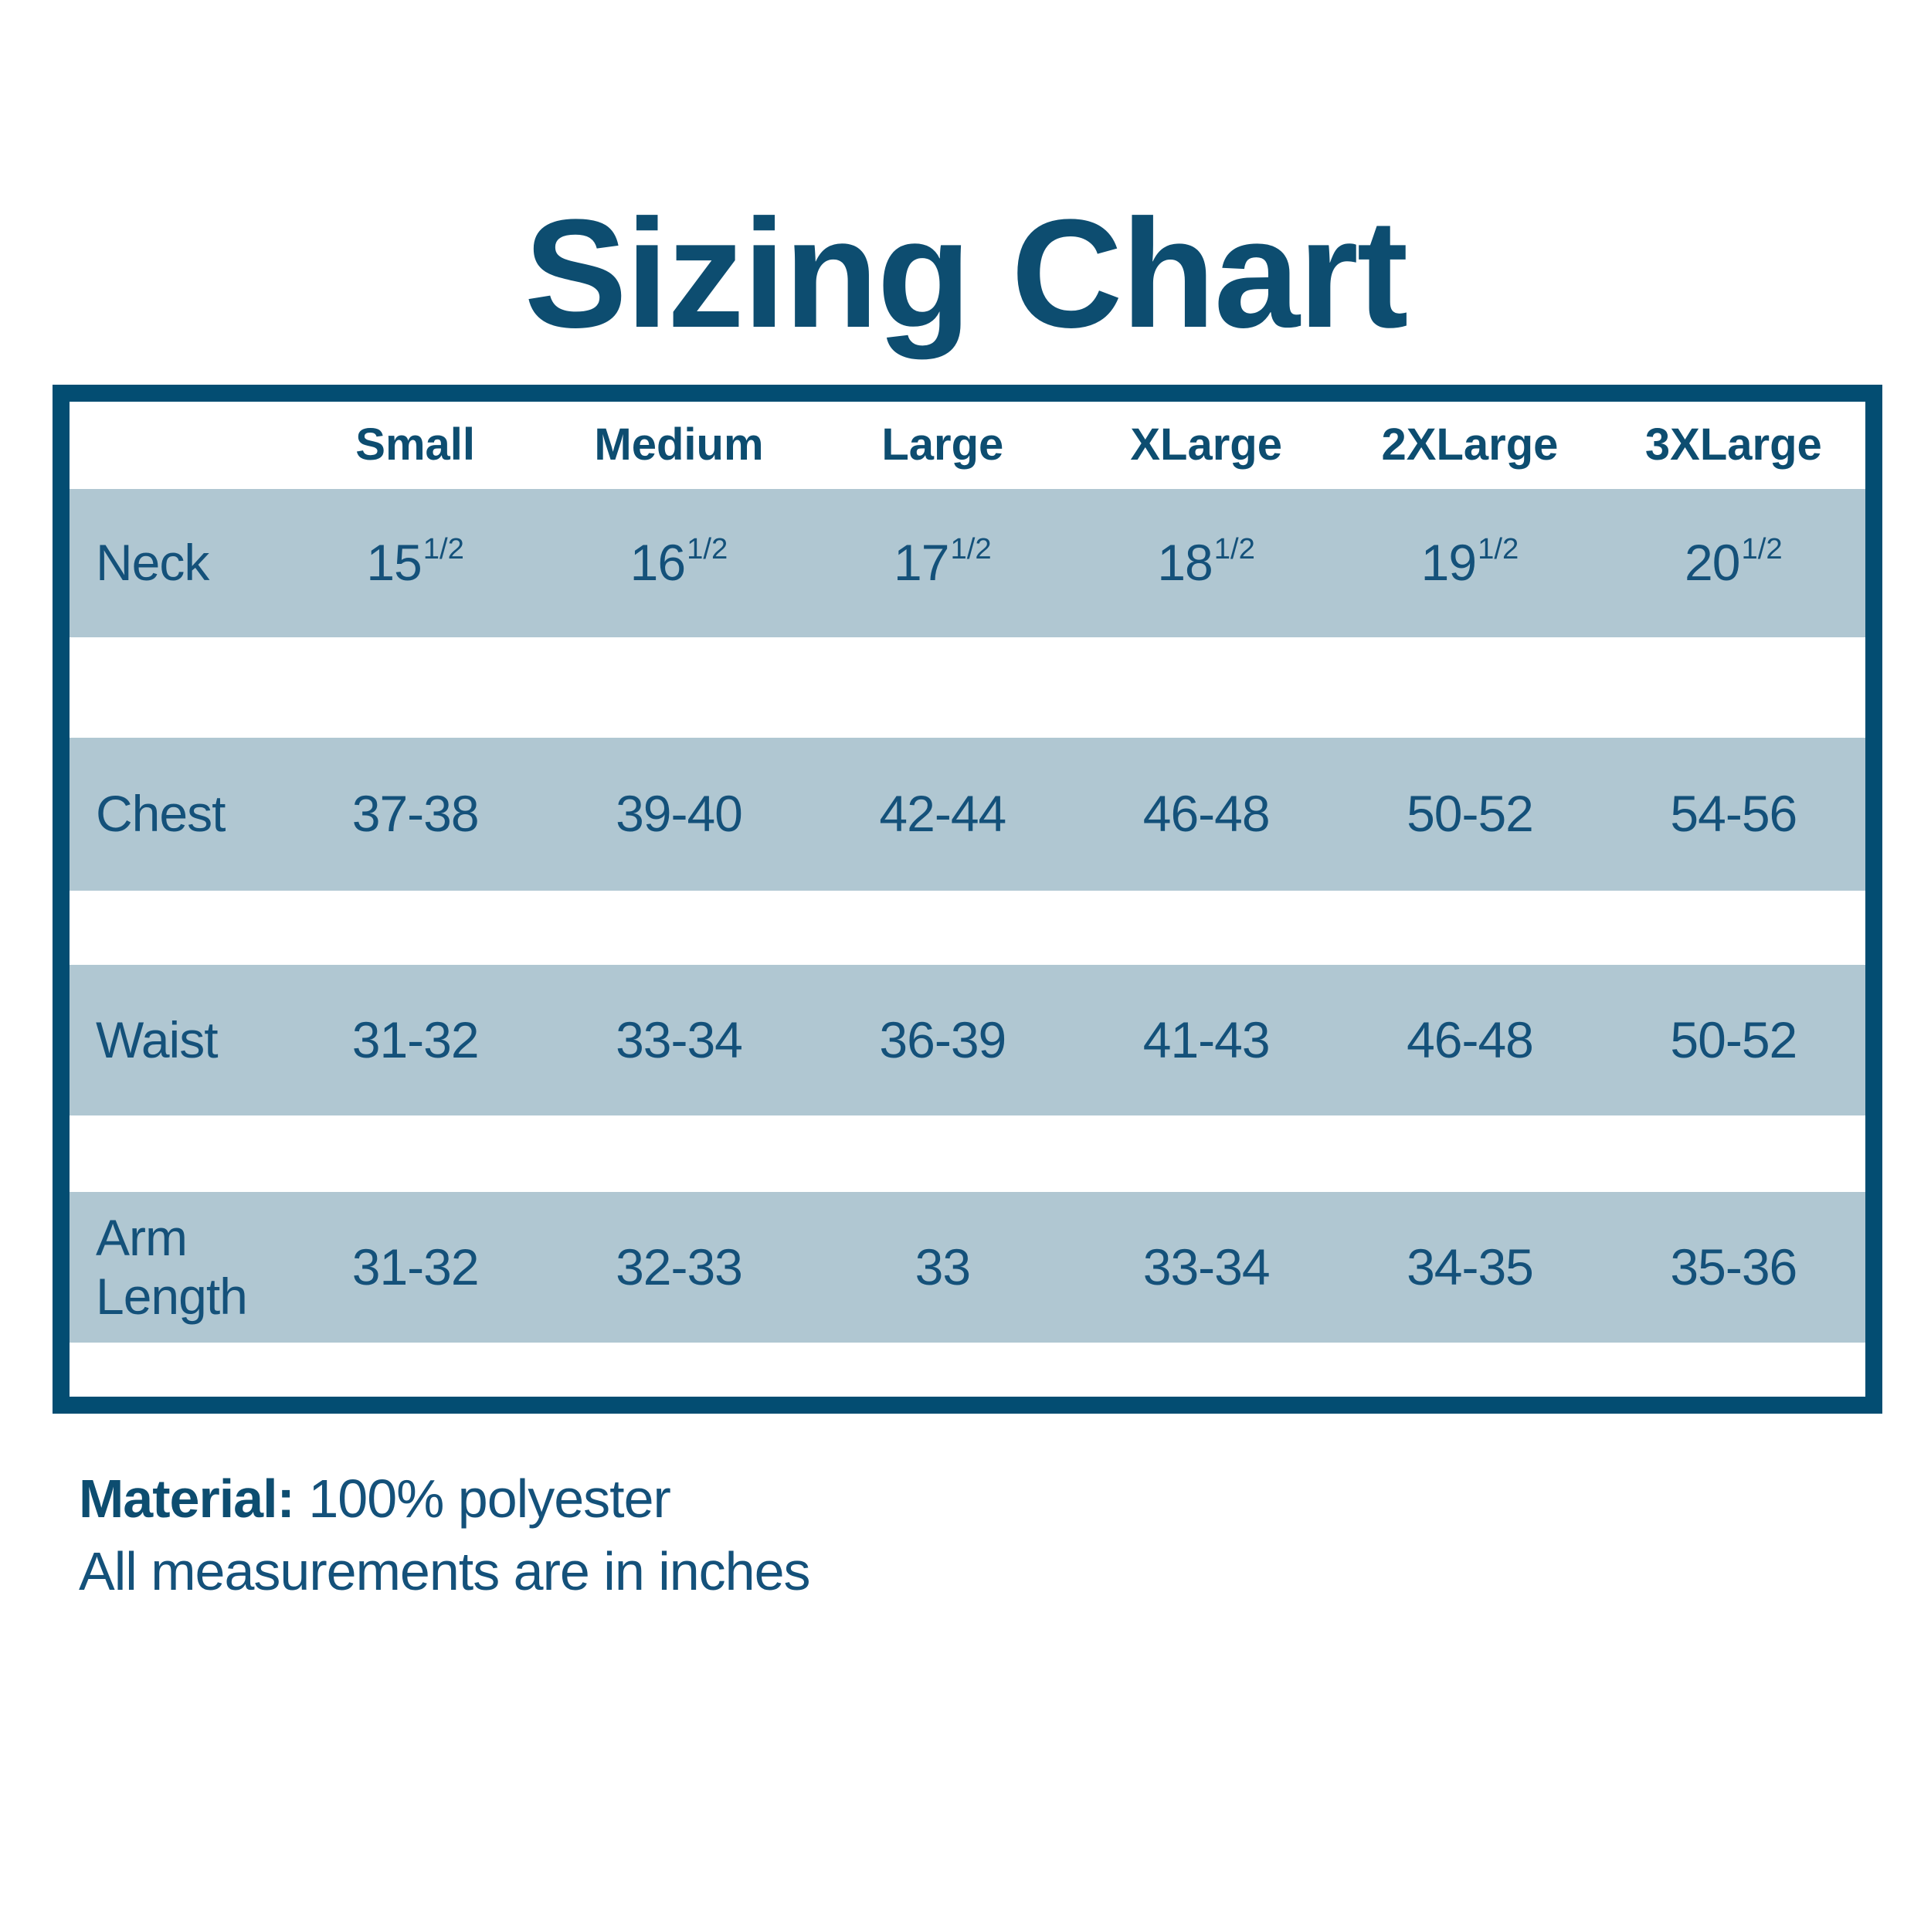 The height and width of the screenshot is (1932, 1931). I want to click on table-cell-arm-medium: 32-33, so click(679, 1267).